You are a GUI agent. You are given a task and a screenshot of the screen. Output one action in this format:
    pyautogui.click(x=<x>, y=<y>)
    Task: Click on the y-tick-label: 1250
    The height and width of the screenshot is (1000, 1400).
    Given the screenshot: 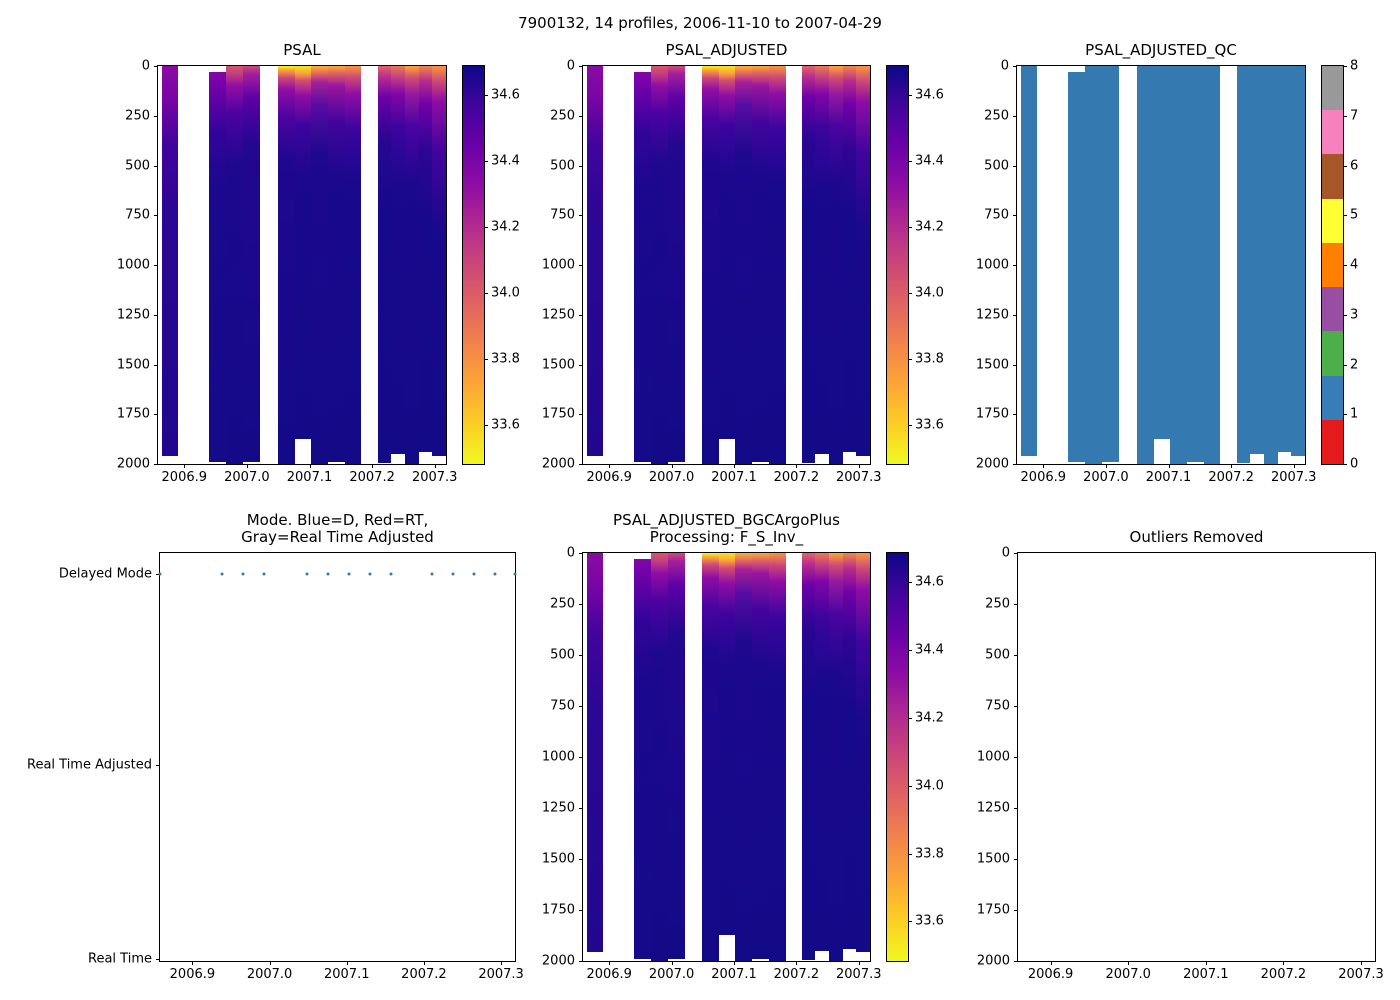 What is the action you would take?
    pyautogui.click(x=993, y=808)
    